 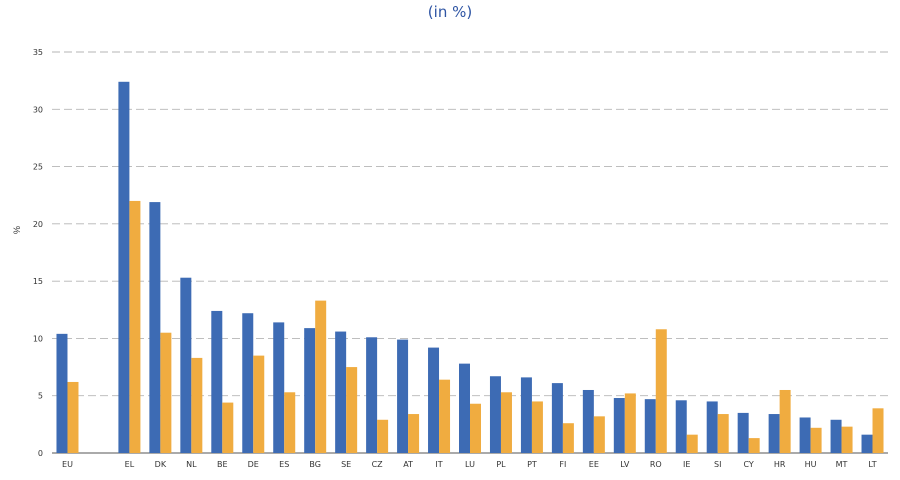 What do you see at coordinates (284, 464) in the screenshot?
I see `x-tick-label: ES` at bounding box center [284, 464].